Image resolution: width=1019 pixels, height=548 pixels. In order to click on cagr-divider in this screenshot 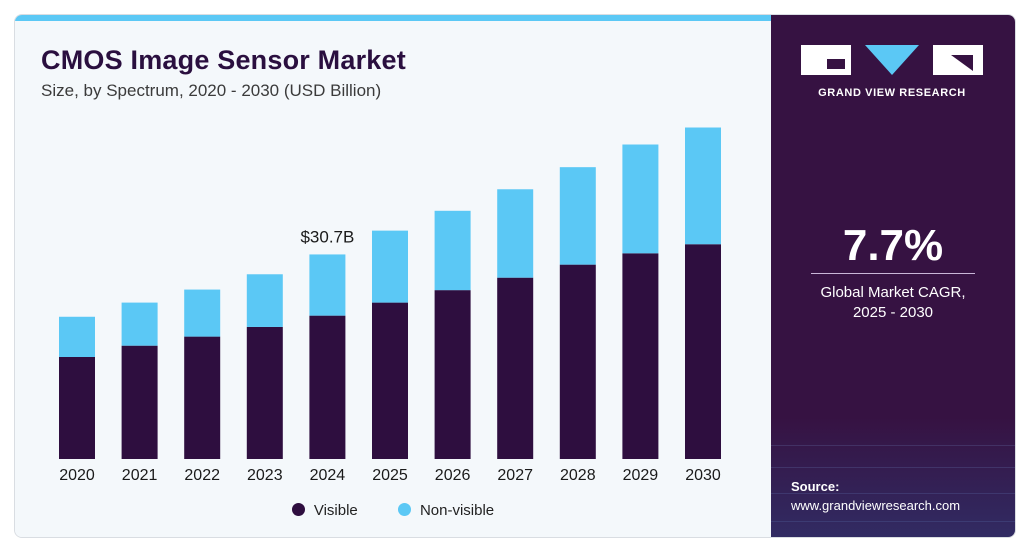, I will do `click(893, 273)`.